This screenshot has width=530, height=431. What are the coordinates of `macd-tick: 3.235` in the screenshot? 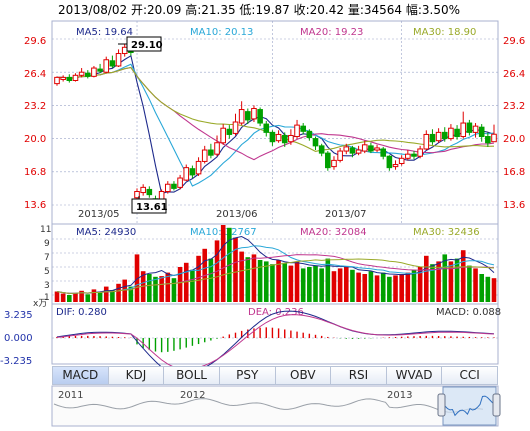 It's located at (18, 315).